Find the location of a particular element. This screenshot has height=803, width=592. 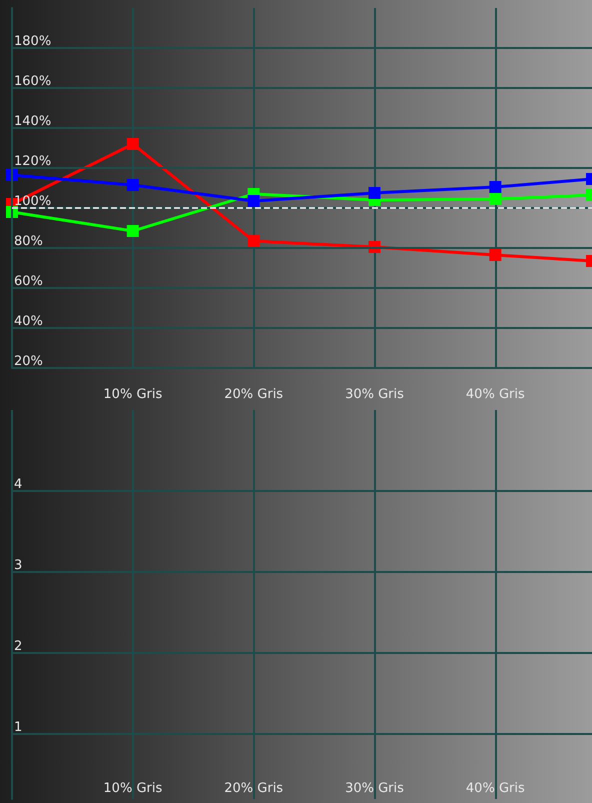

y-tick-label: 4 is located at coordinates (18, 484).